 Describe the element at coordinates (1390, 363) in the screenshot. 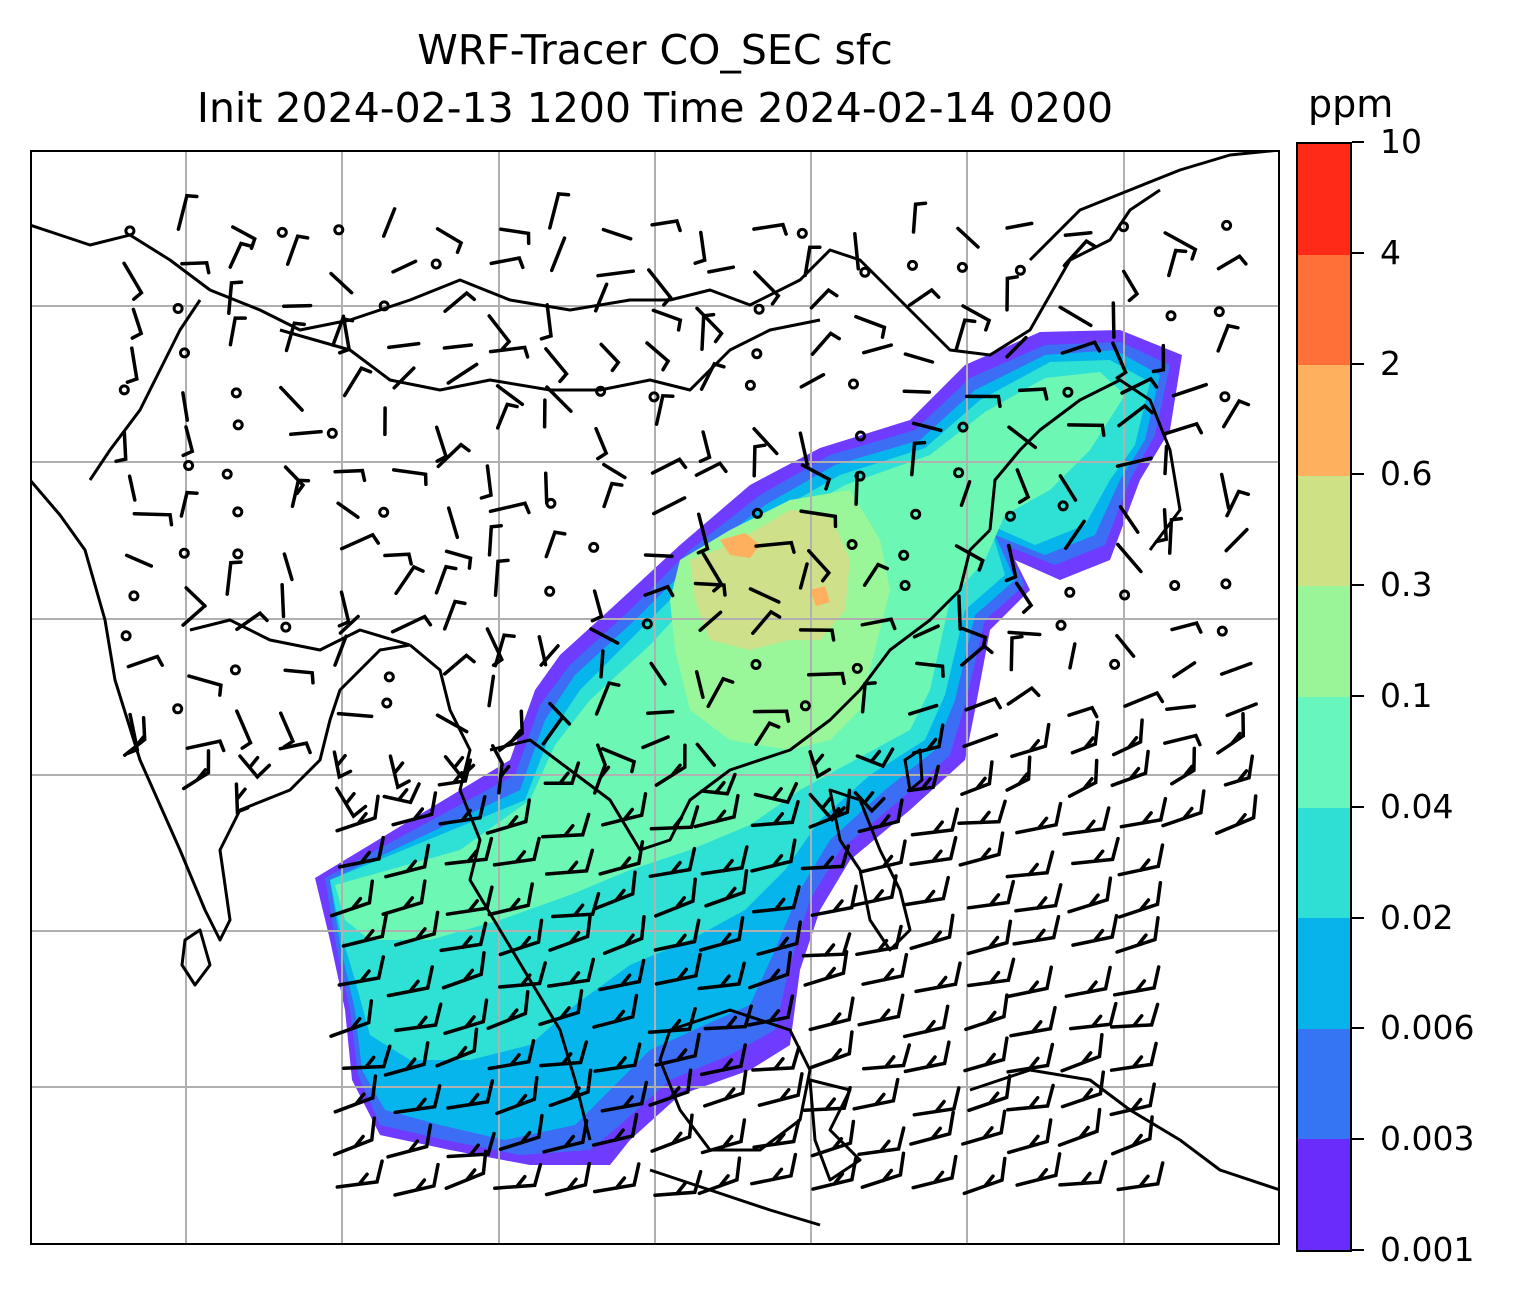

I see `colorbar-tick-label: 2` at that location.